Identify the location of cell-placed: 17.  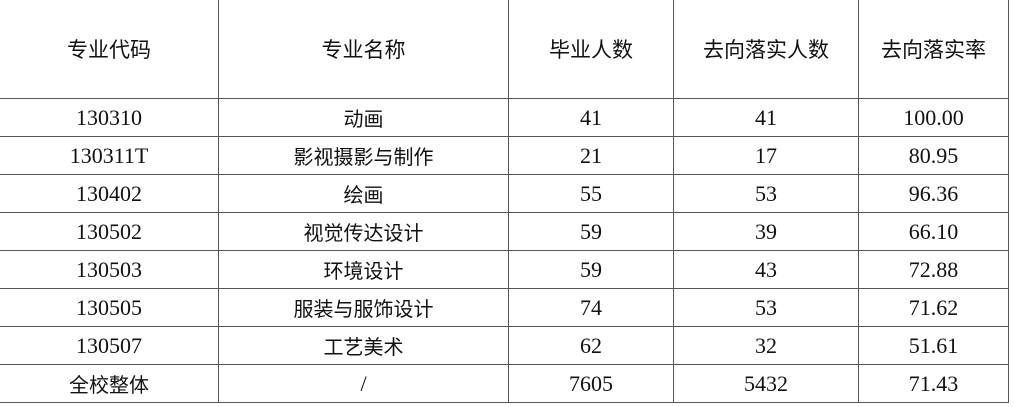
(766, 155).